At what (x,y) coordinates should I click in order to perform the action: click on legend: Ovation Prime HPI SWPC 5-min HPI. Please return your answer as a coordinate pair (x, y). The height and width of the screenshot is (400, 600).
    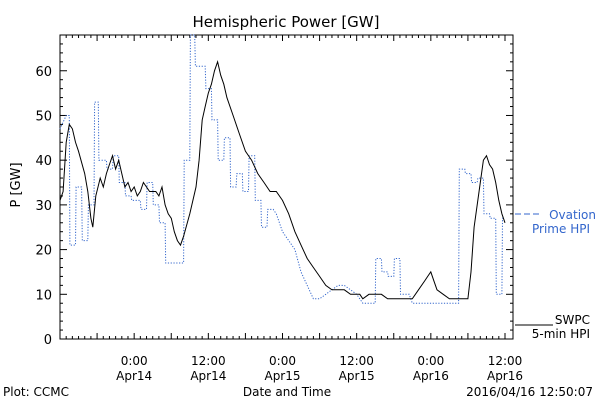
    Looking at the image, I should click on (555, 274).